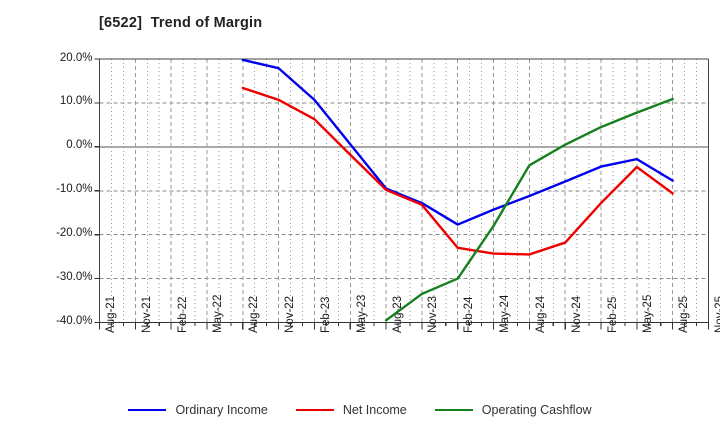 The width and height of the screenshot is (720, 440). Describe the element at coordinates (74, 189) in the screenshot. I see `y-tick-label: -10.0%` at that location.